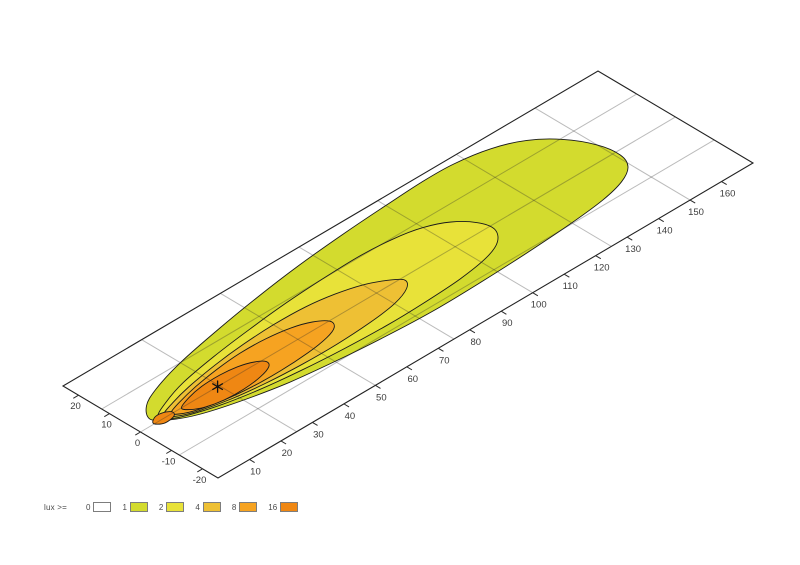 The width and height of the screenshot is (800, 565). I want to click on x-tick-label: 160, so click(728, 194).